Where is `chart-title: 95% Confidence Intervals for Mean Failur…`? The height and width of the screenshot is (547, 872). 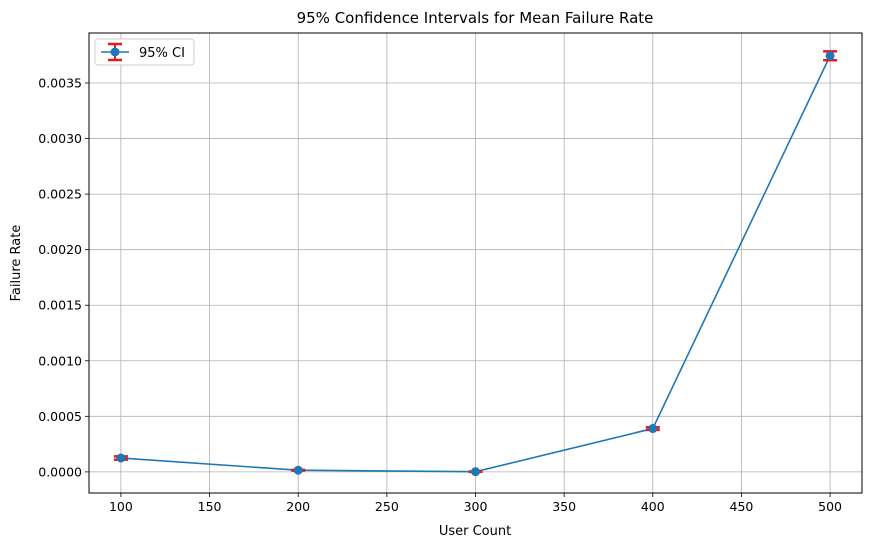
chart-title: 95% Confidence Intervals for Mean Failur… is located at coordinates (475, 18).